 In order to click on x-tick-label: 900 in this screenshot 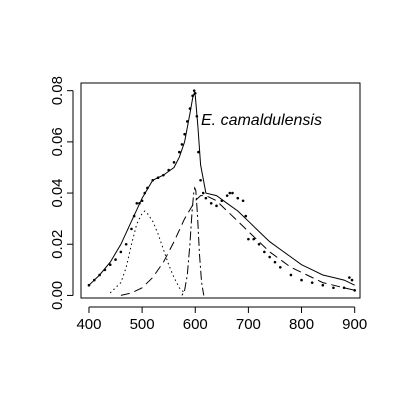, I will do `click(354, 324)`.